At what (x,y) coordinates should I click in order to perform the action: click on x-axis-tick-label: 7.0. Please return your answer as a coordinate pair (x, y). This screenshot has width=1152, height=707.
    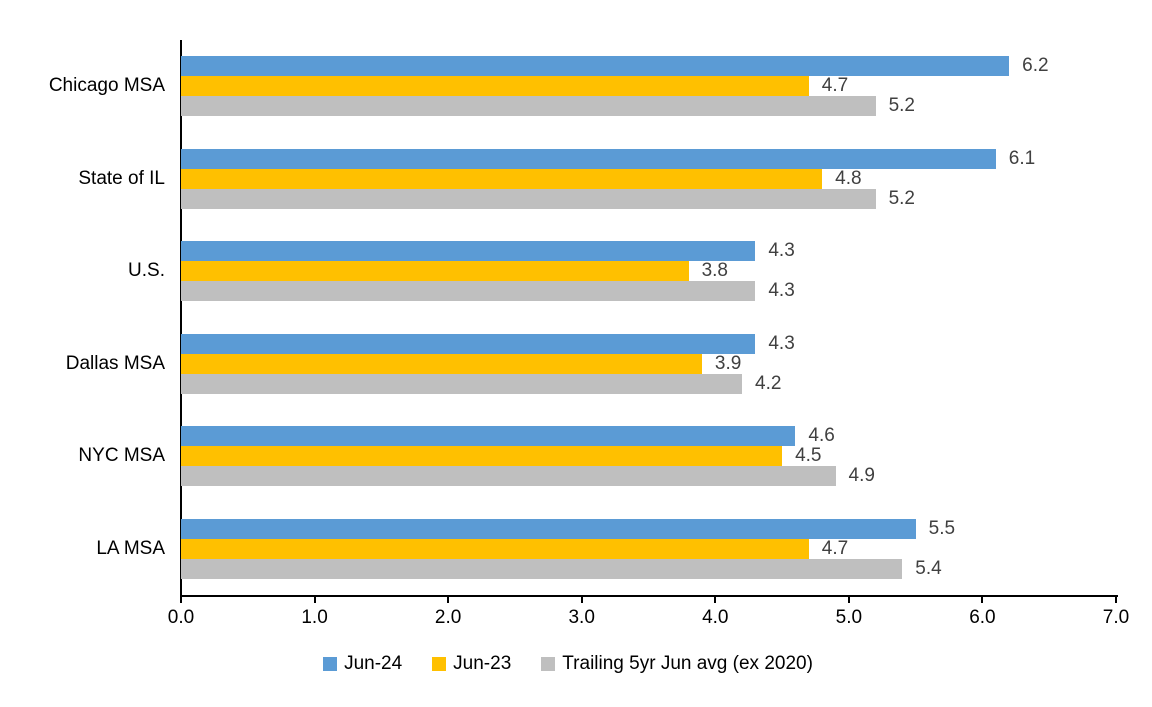
    Looking at the image, I should click on (1116, 617).